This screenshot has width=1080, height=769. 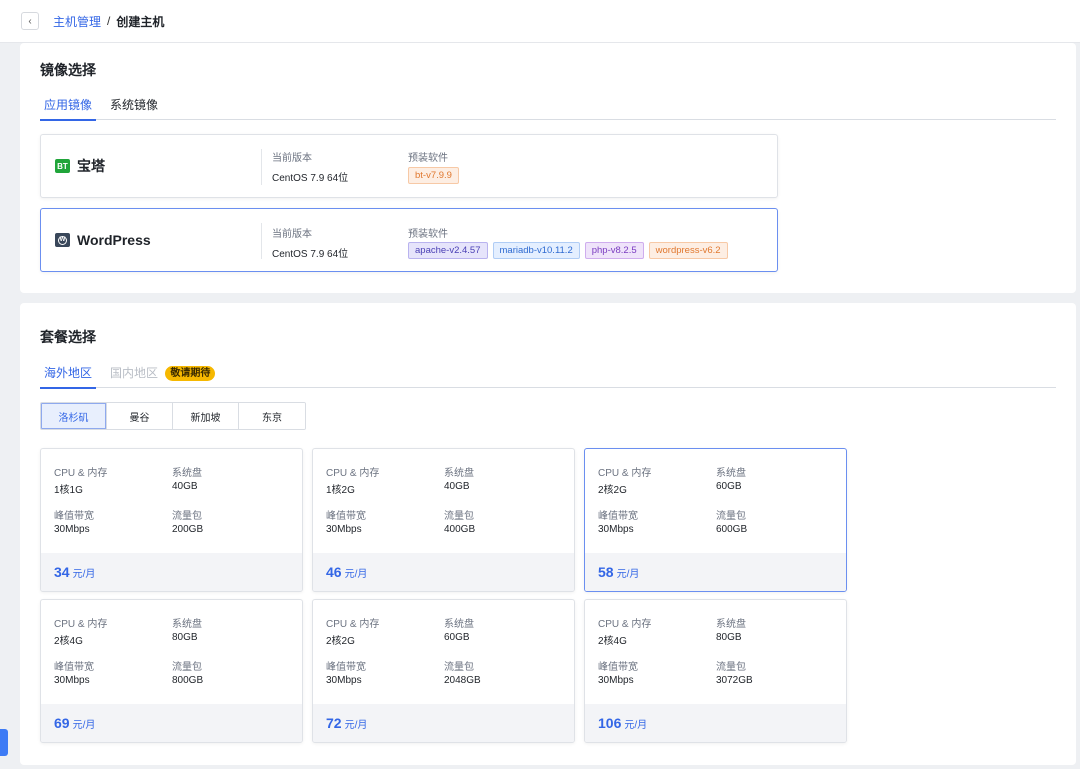 I want to click on tab-app-image: 应用镜像, so click(x=68, y=109).